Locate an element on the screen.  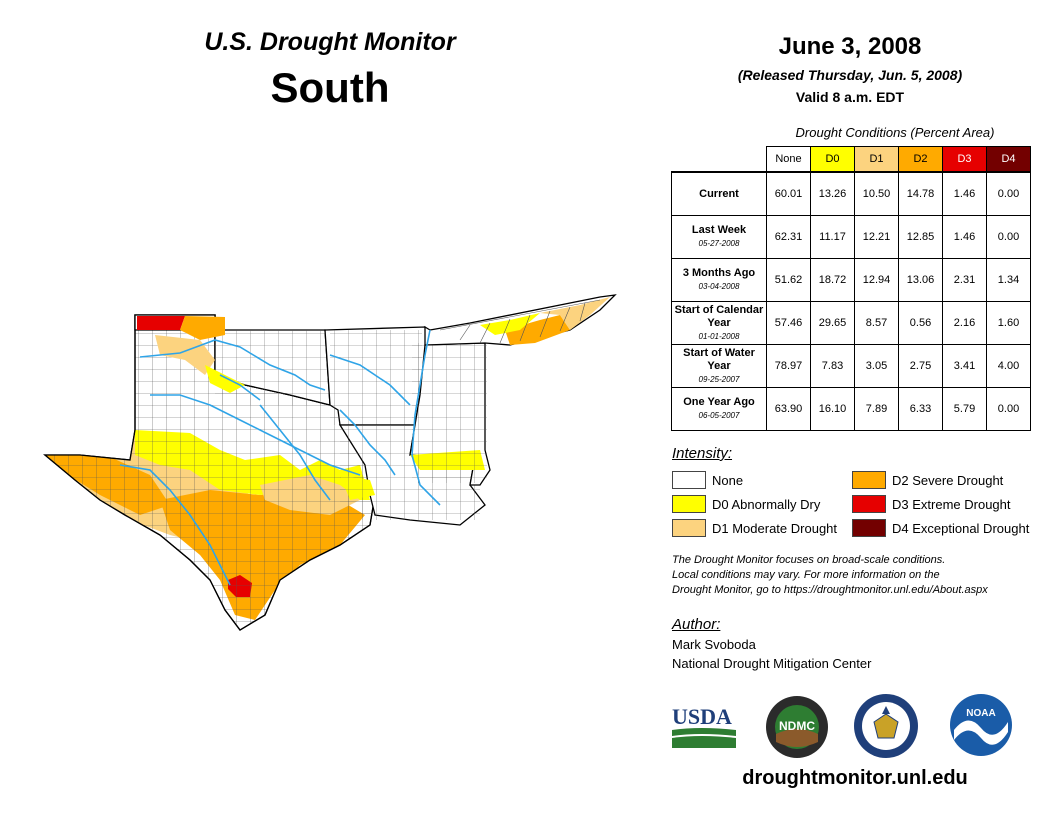
table-corner is located at coordinates (719, 160).